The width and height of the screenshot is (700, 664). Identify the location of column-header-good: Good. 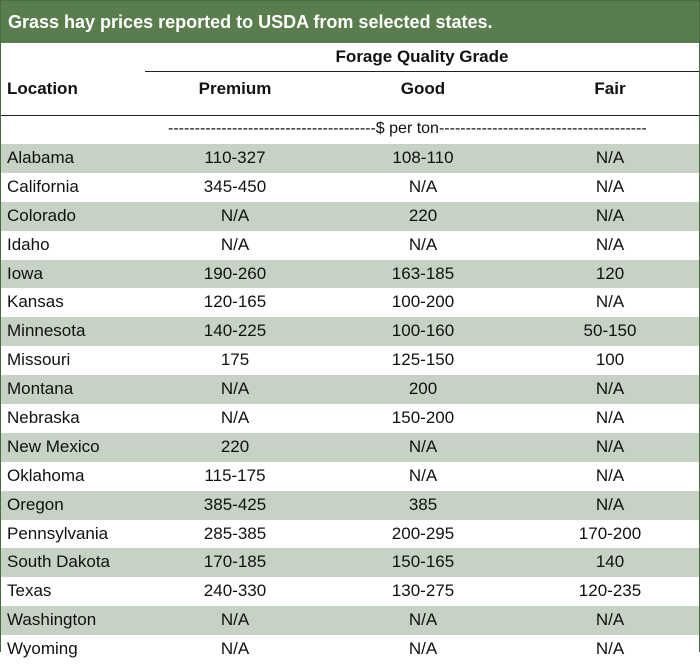
(423, 88).